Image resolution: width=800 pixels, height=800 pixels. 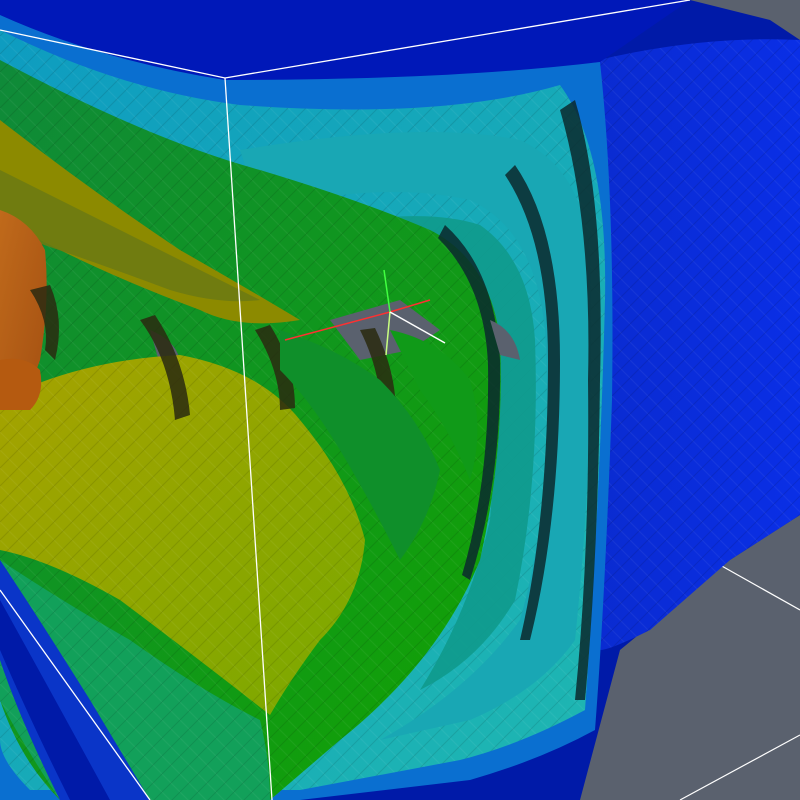 I want to click on orientation-axes, so click(x=365, y=312).